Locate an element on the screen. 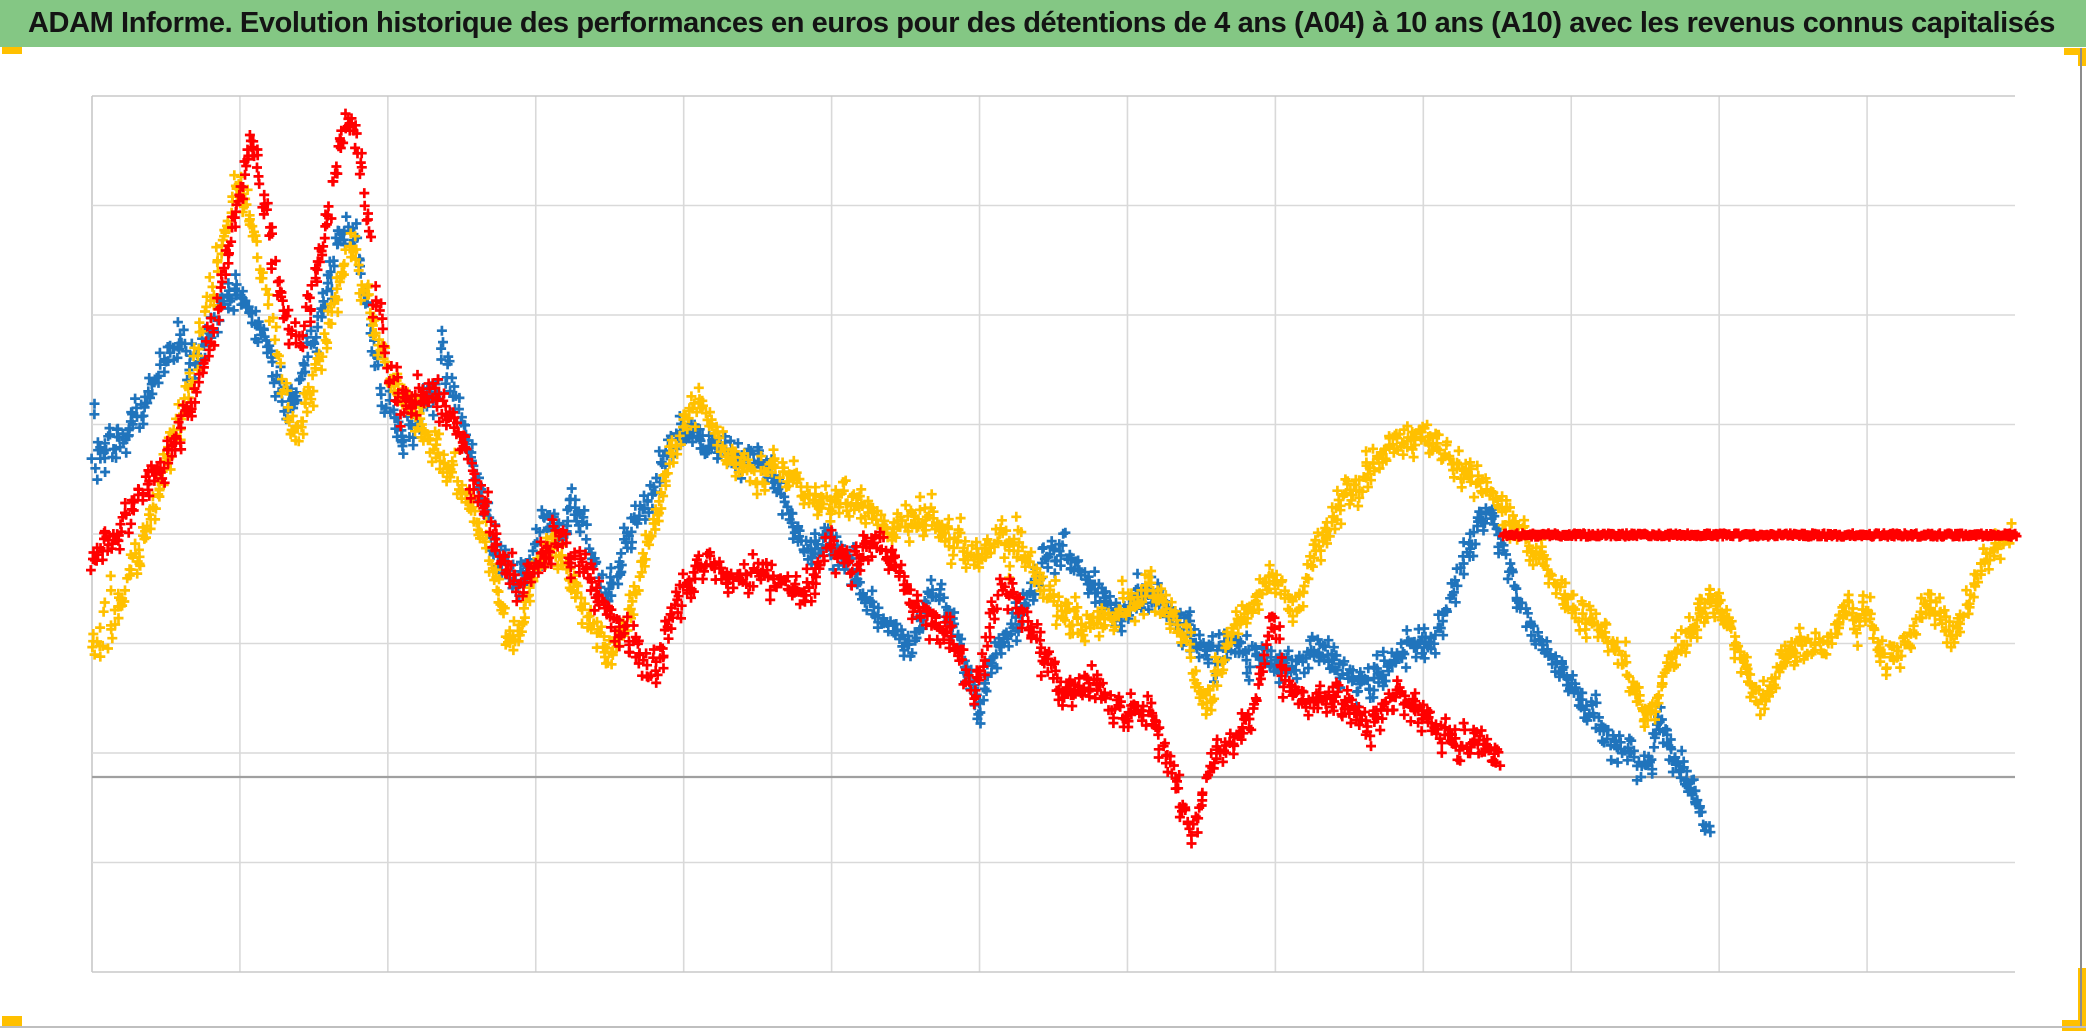 The height and width of the screenshot is (1031, 2086). right-border-line is located at coordinates (2081, 537).